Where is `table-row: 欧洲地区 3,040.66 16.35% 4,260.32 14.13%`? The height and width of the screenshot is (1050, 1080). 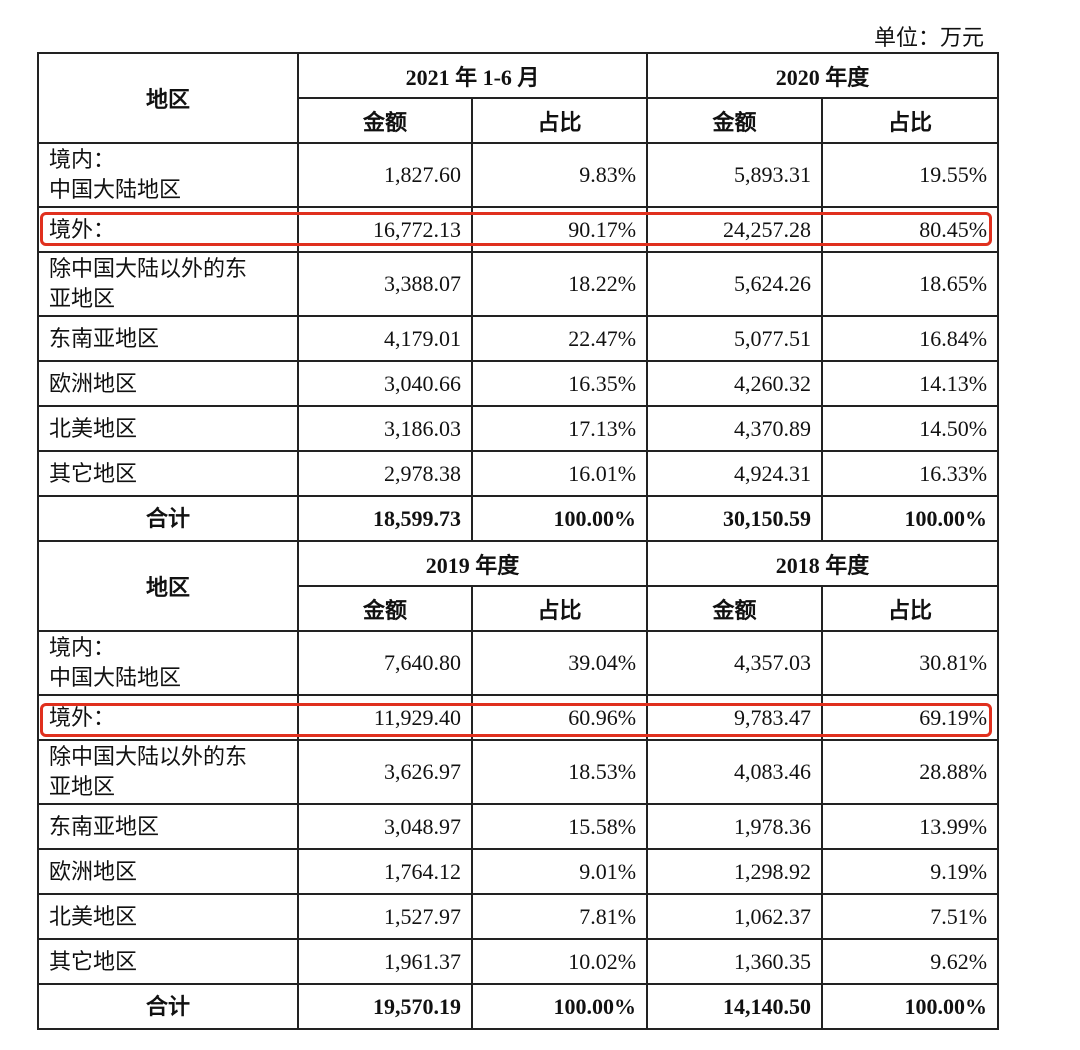
table-row: 欧洲地区 3,040.66 16.35% 4,260.32 14.13% is located at coordinates (518, 383).